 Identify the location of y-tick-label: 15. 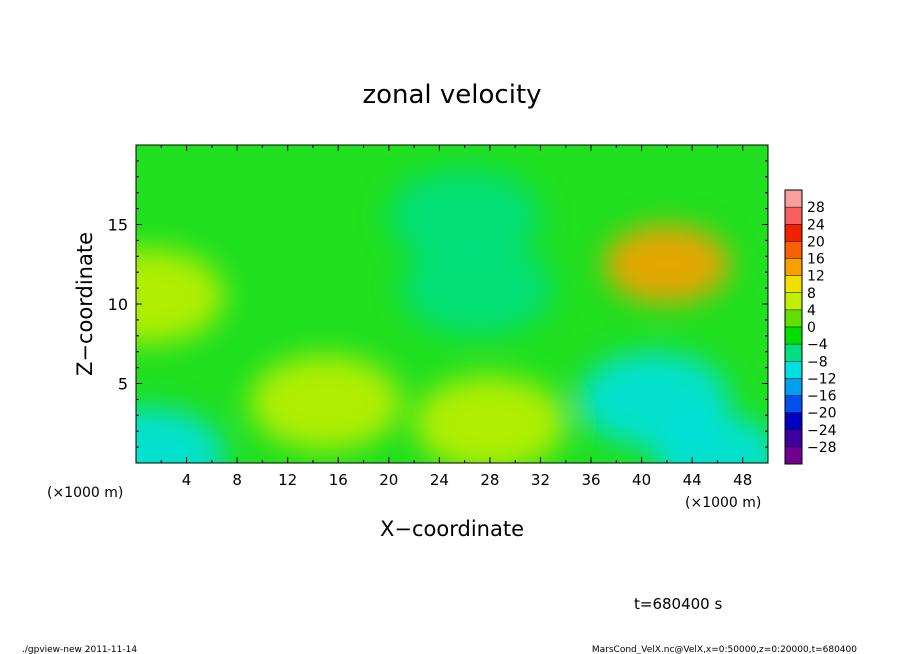
(118, 225).